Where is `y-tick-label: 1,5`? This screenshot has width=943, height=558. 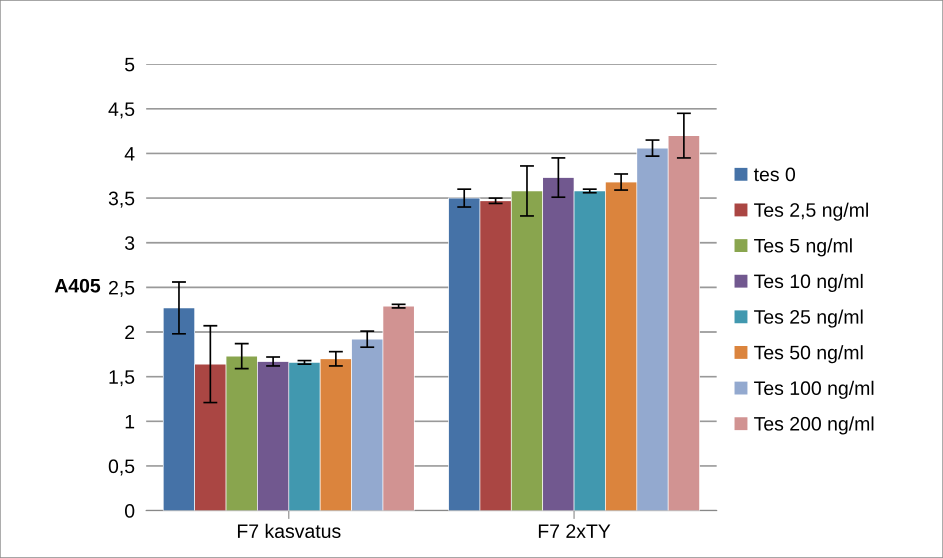
y-tick-label: 1,5 is located at coordinates (122, 378).